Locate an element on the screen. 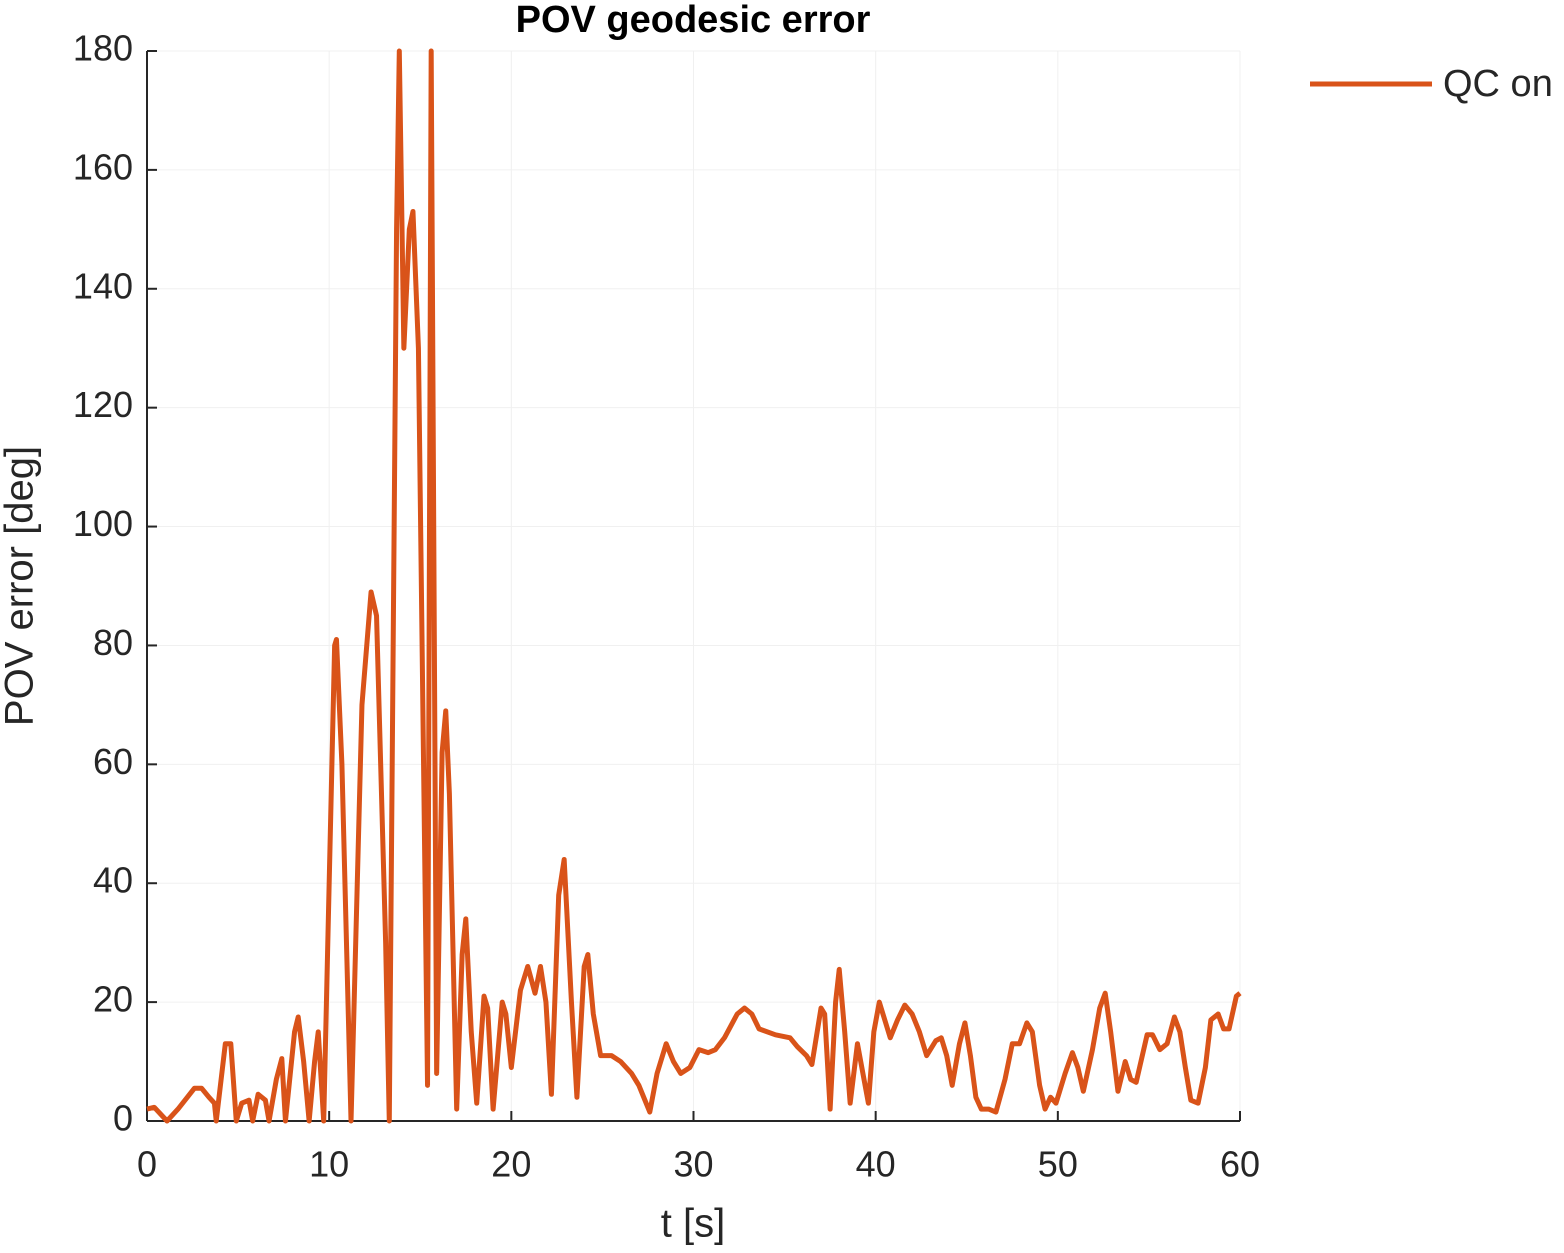 The height and width of the screenshot is (1253, 1564). y-axis-label: POV error [deg] is located at coordinates (21, 586).